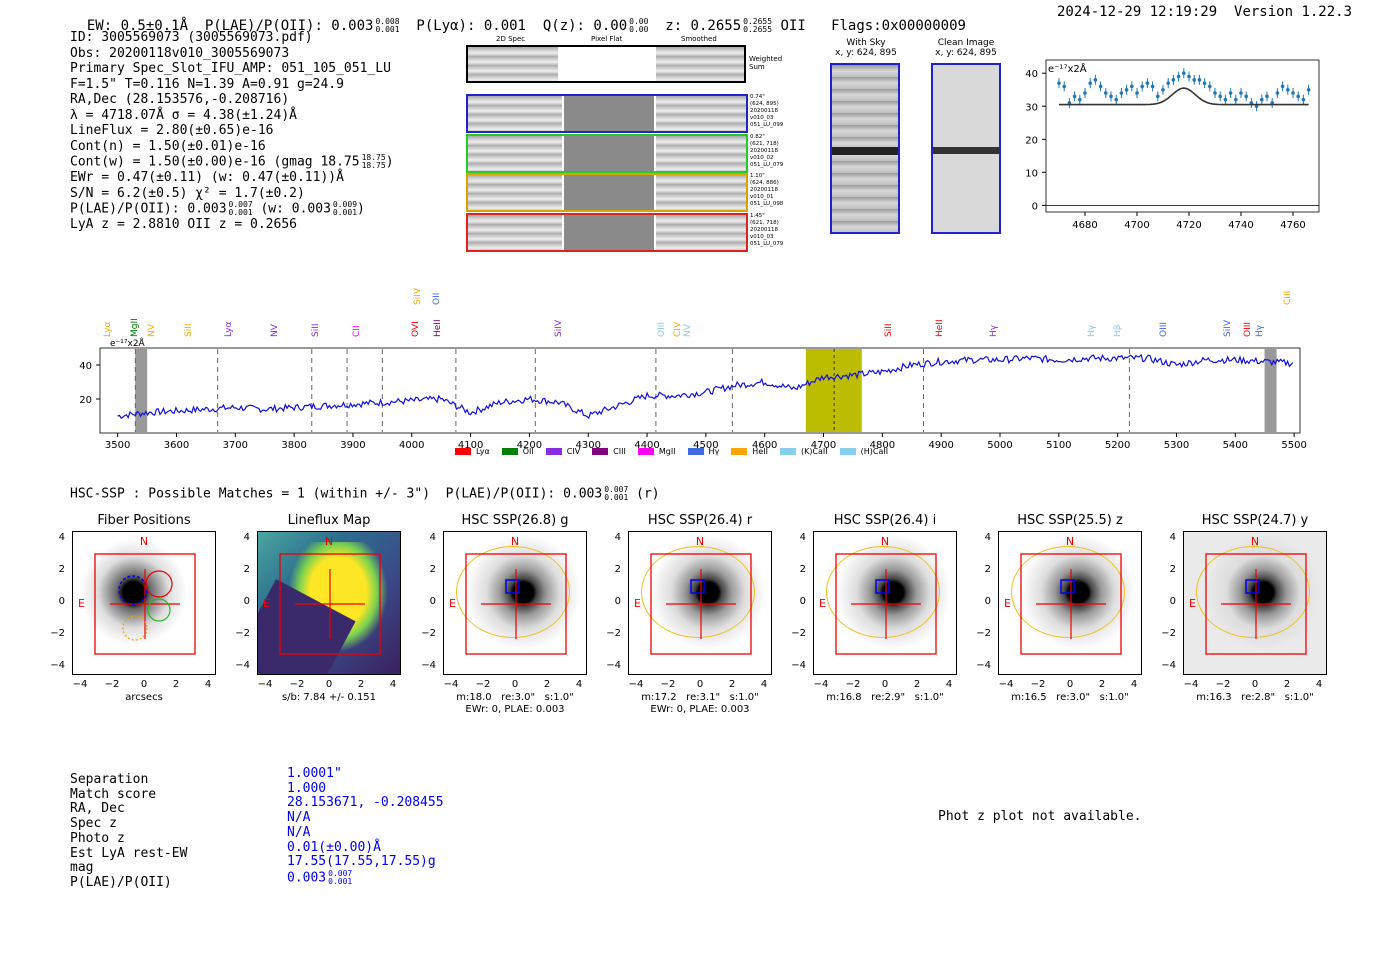 The width and height of the screenshot is (1400, 953). What do you see at coordinates (1092, 330) in the screenshot?
I see `spectrum-line-label: Hγ` at bounding box center [1092, 330].